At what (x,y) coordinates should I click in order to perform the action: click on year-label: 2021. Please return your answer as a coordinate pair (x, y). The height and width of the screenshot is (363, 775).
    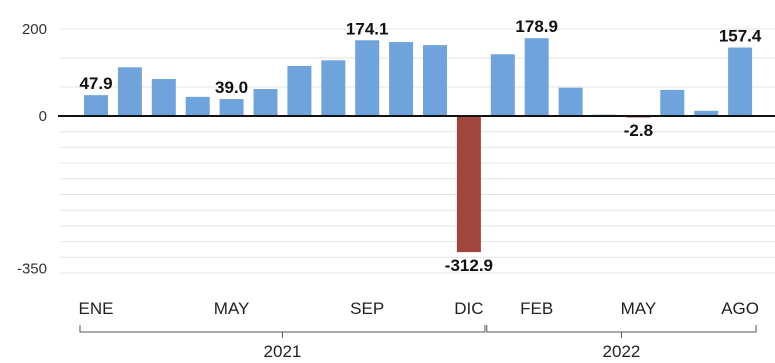
    Looking at the image, I should click on (283, 351).